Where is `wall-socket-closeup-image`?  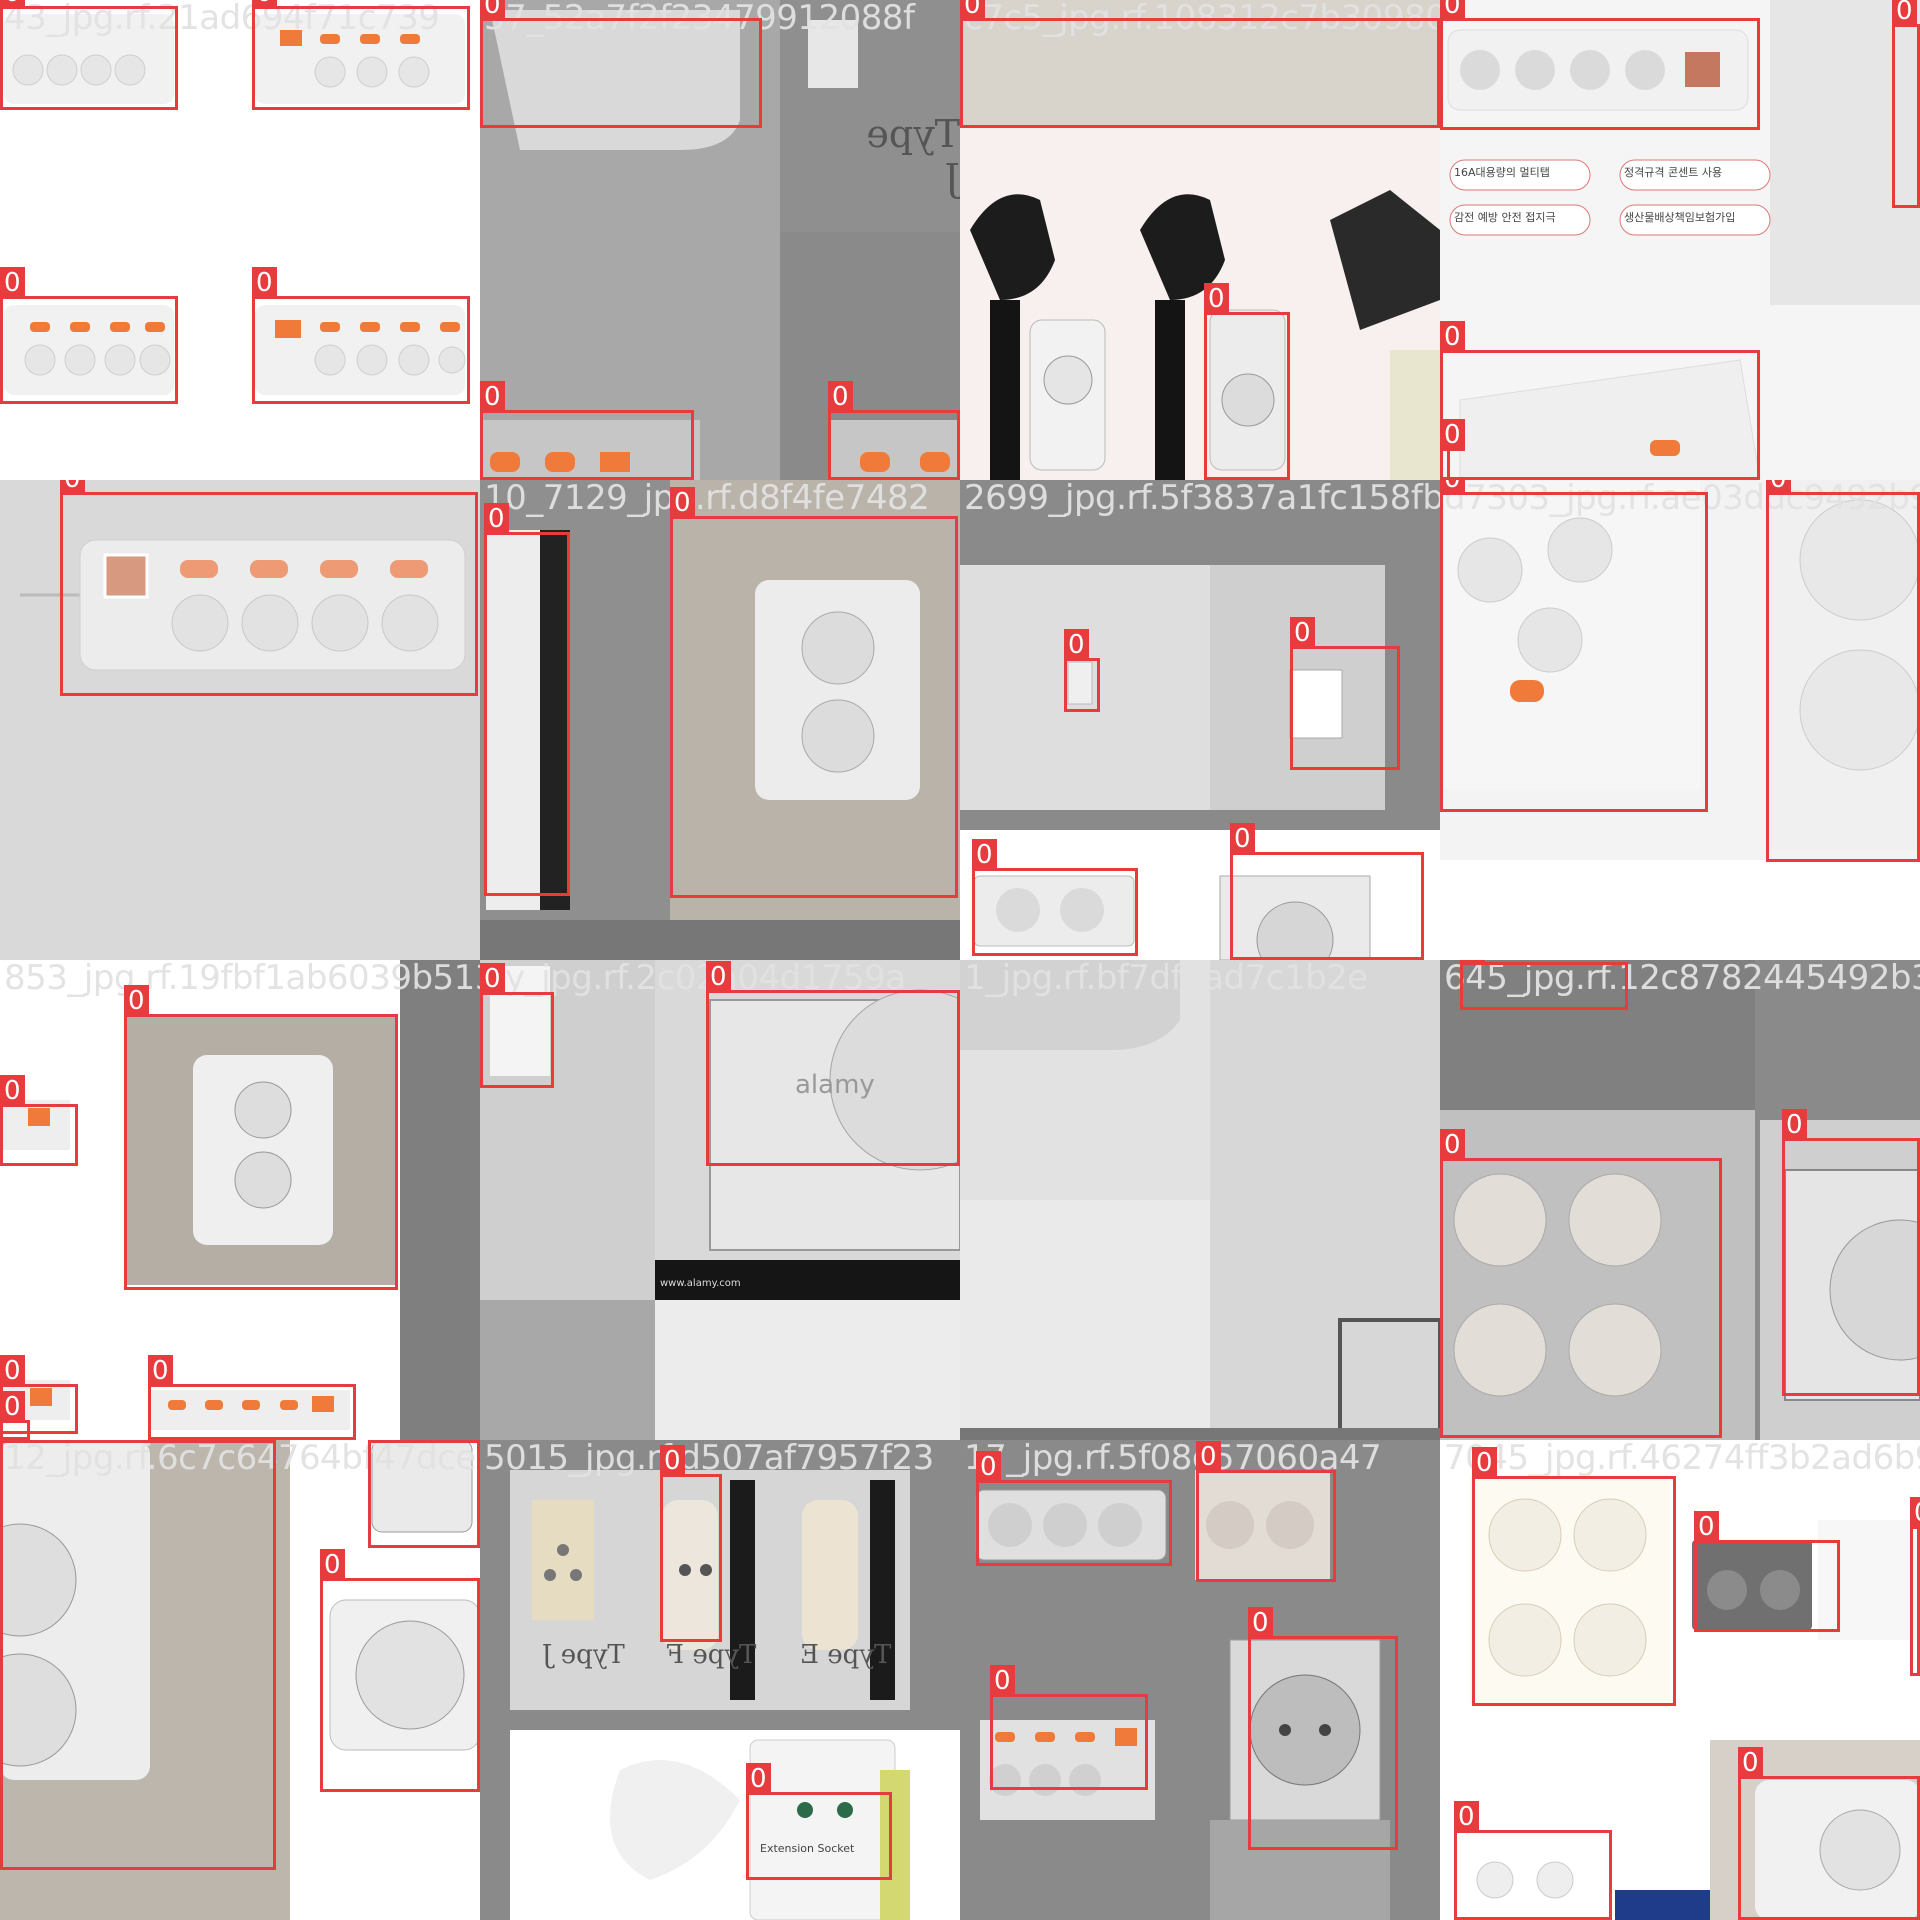
wall-socket-closeup-image is located at coordinates (240, 1680).